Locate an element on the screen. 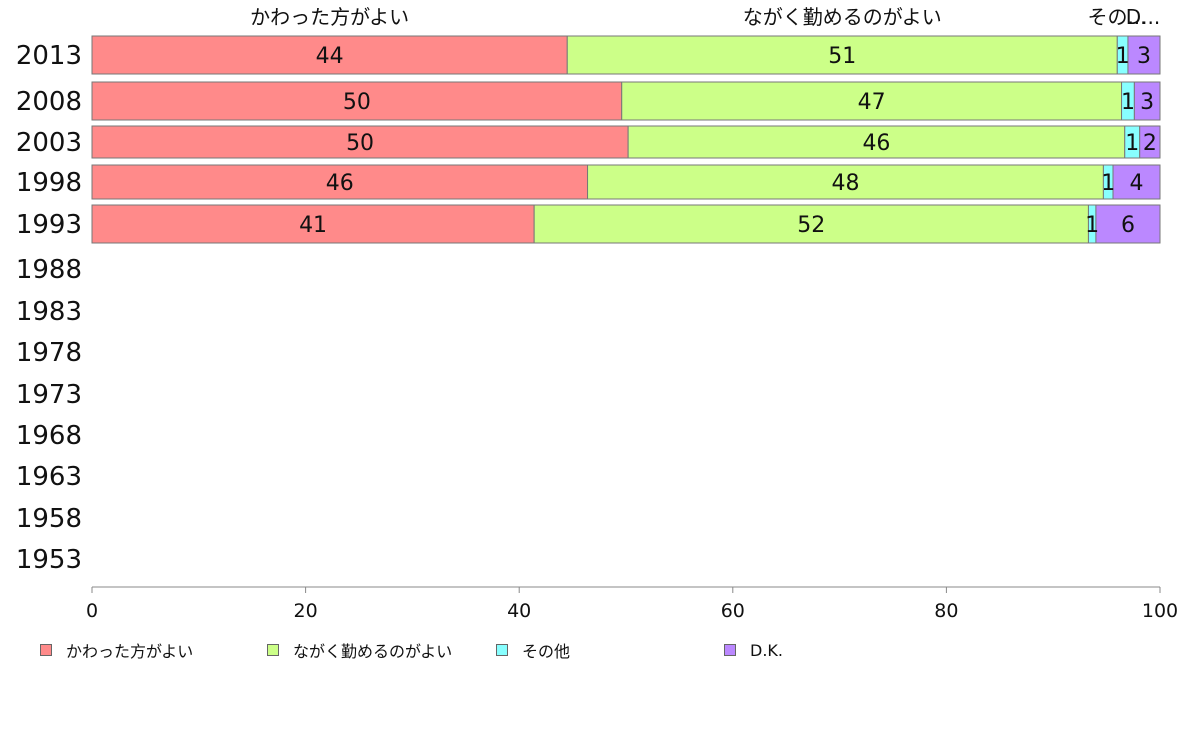 The height and width of the screenshot is (736, 1188). y-tick-label: 1998 is located at coordinates (49, 183).